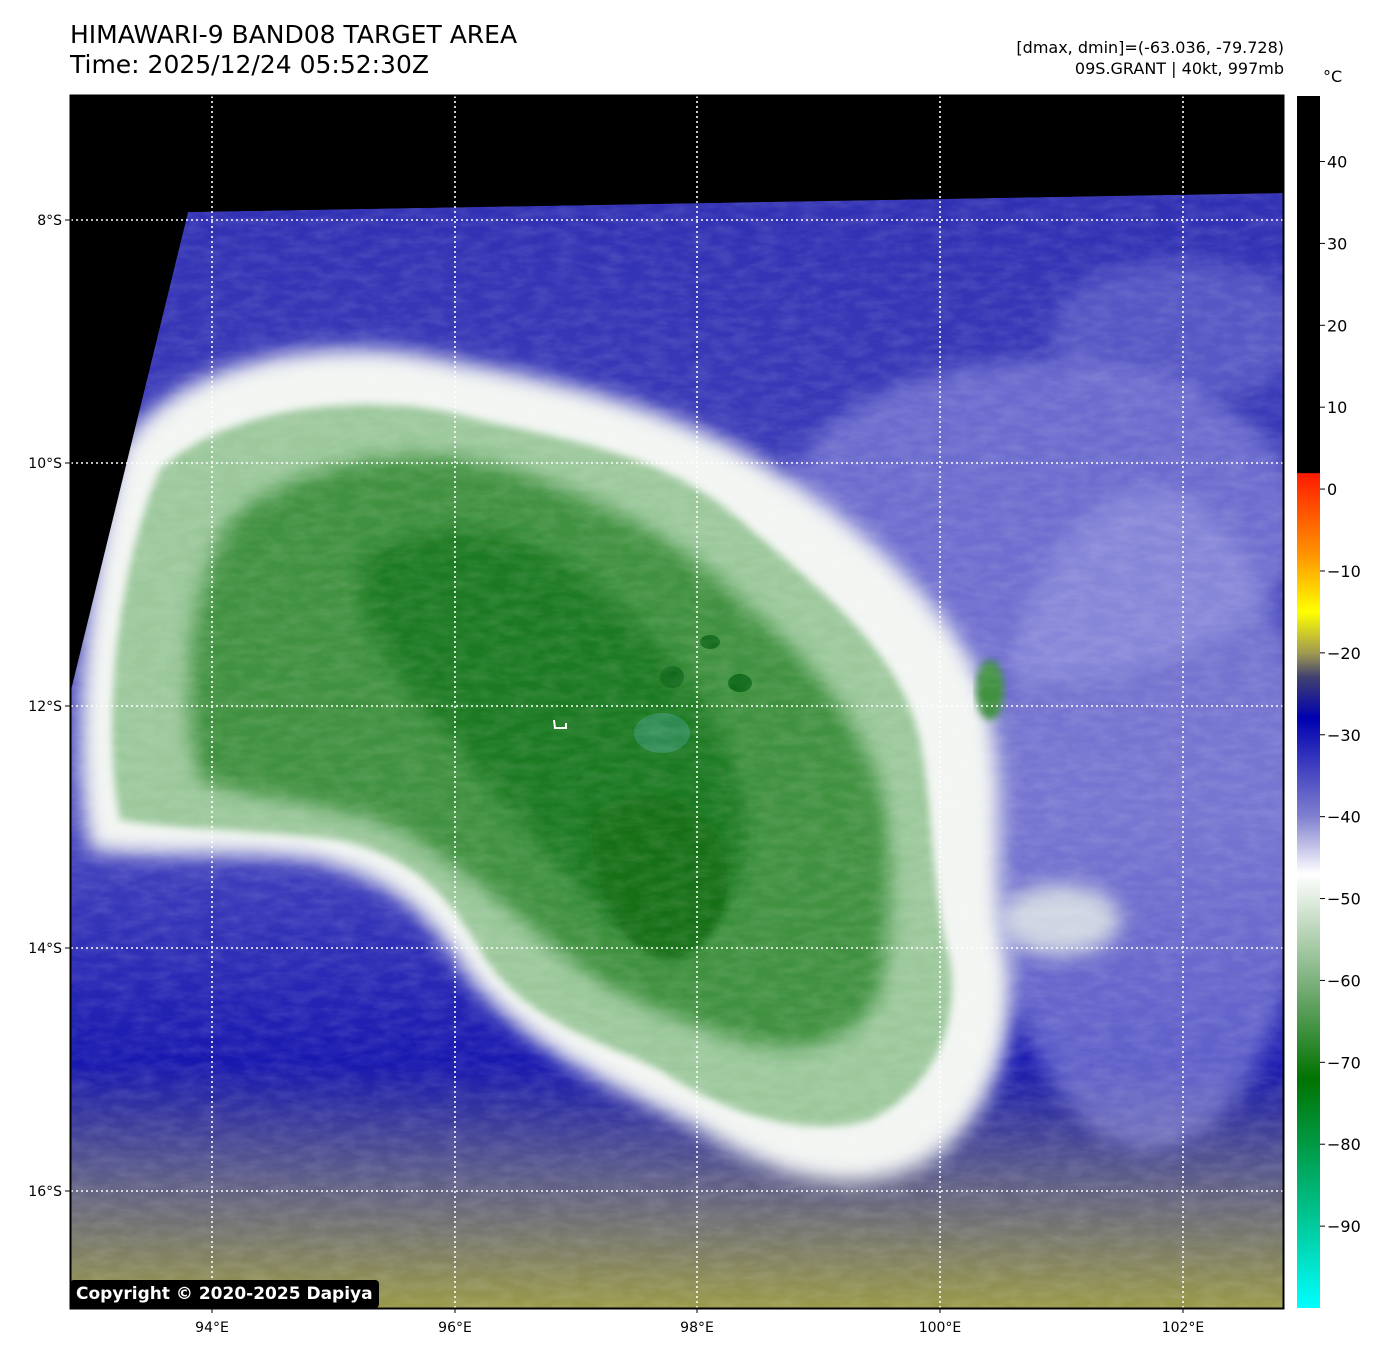 This screenshot has width=1388, height=1359. Describe the element at coordinates (45, 949) in the screenshot. I see `lat-tick-label: 14°S` at that location.